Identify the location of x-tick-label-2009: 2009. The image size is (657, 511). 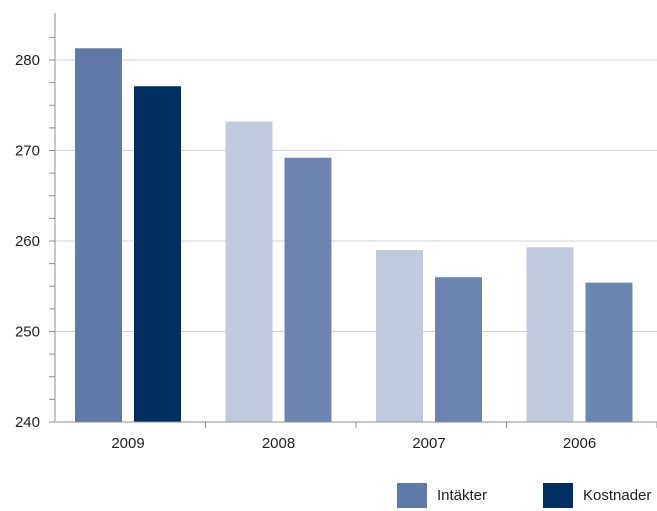
(127, 443).